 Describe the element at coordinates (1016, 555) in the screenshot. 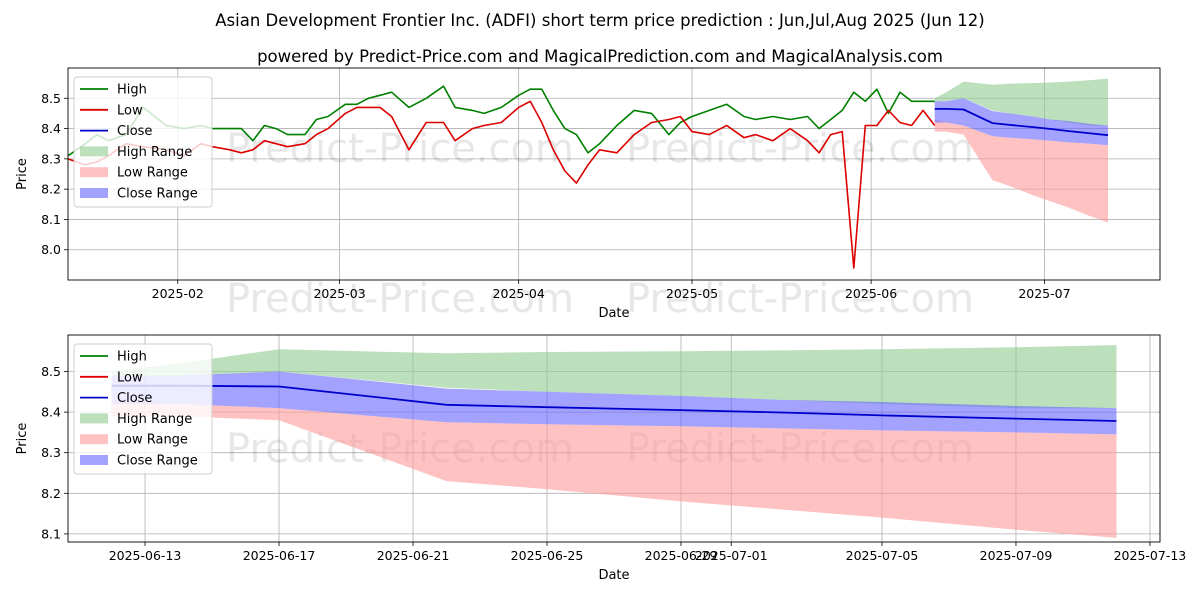

I see `x-tick-label: 2025-07-09` at that location.